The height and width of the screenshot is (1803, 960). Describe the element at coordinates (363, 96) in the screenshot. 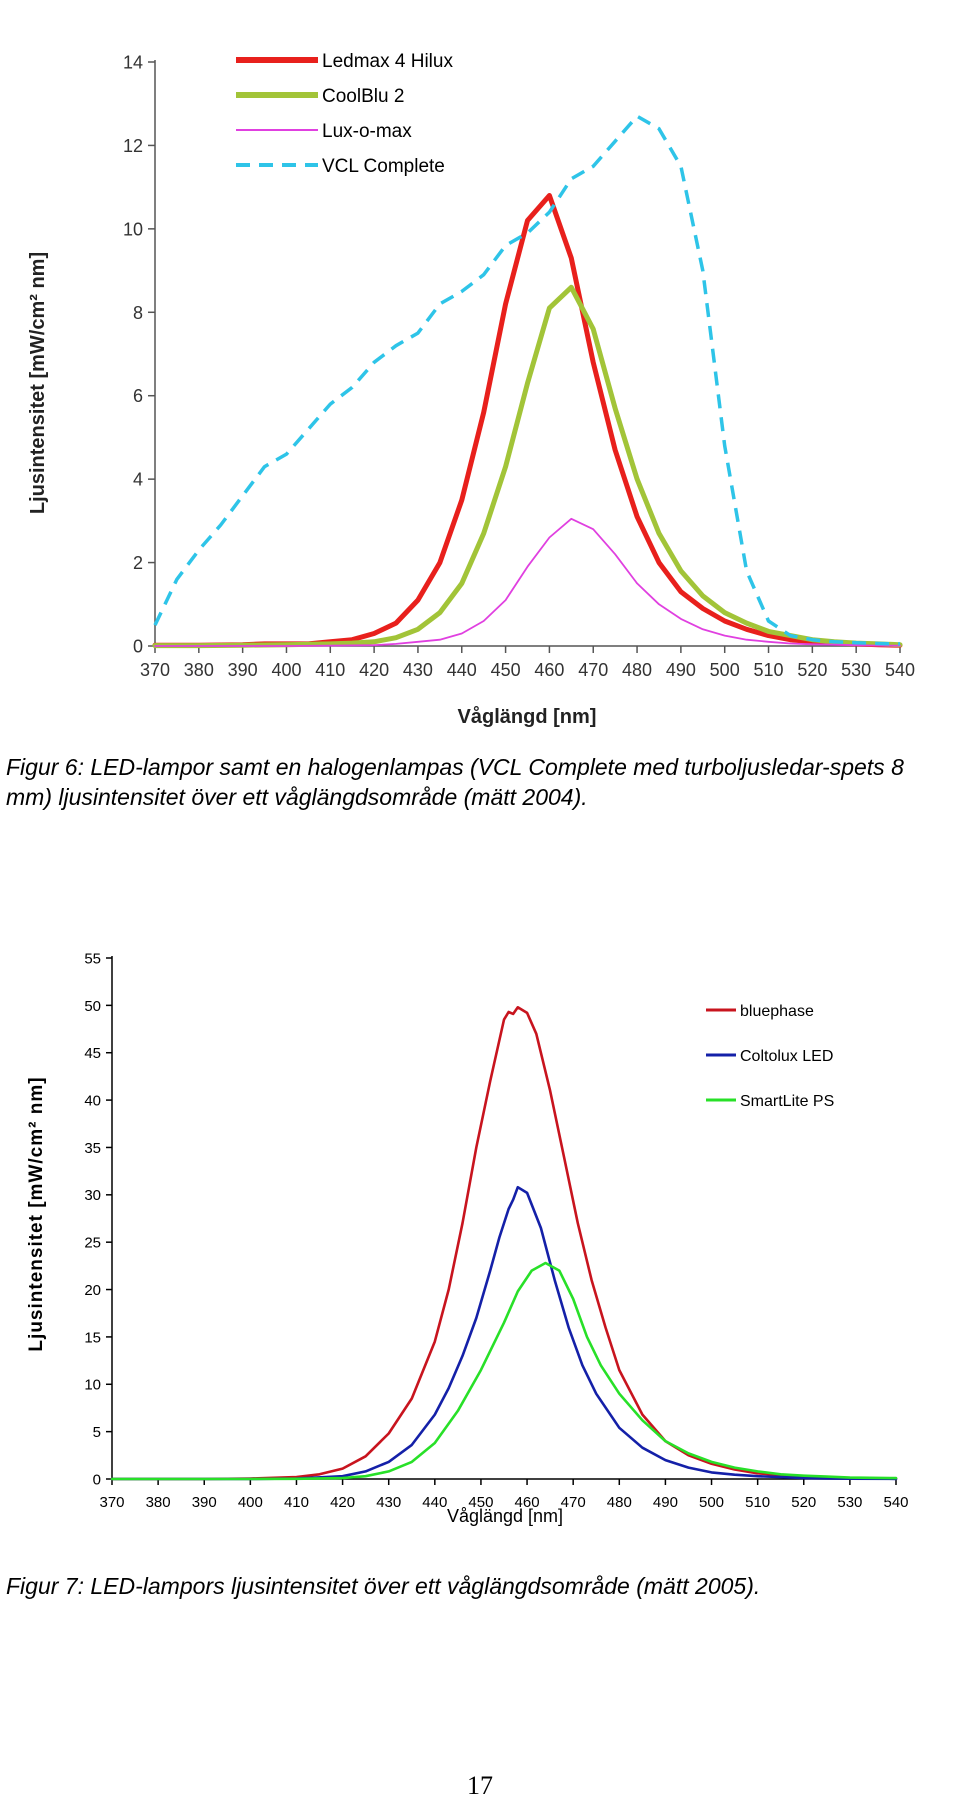

I see `legend-label-coolblu-2: CoolBlu 2` at that location.